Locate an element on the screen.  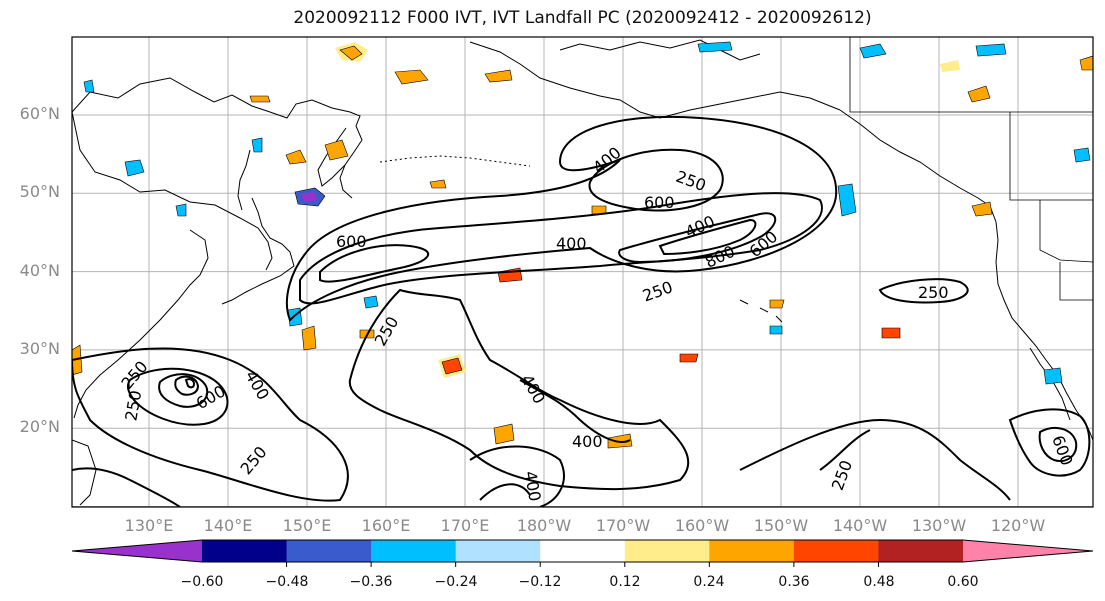
lat-label: 50°N is located at coordinates (39, 191).